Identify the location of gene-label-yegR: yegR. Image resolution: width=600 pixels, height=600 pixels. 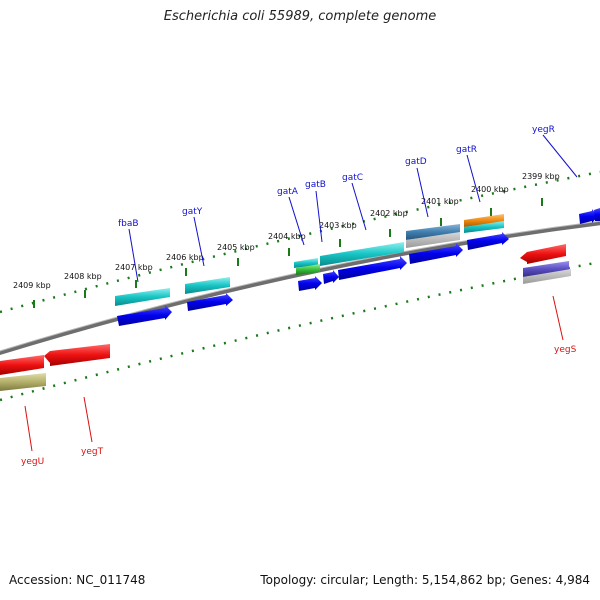
(543, 130).